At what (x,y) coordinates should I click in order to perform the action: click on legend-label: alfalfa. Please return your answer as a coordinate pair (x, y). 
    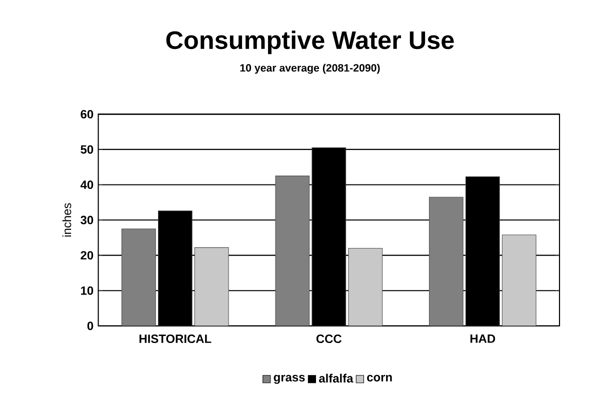
    Looking at the image, I should click on (336, 378).